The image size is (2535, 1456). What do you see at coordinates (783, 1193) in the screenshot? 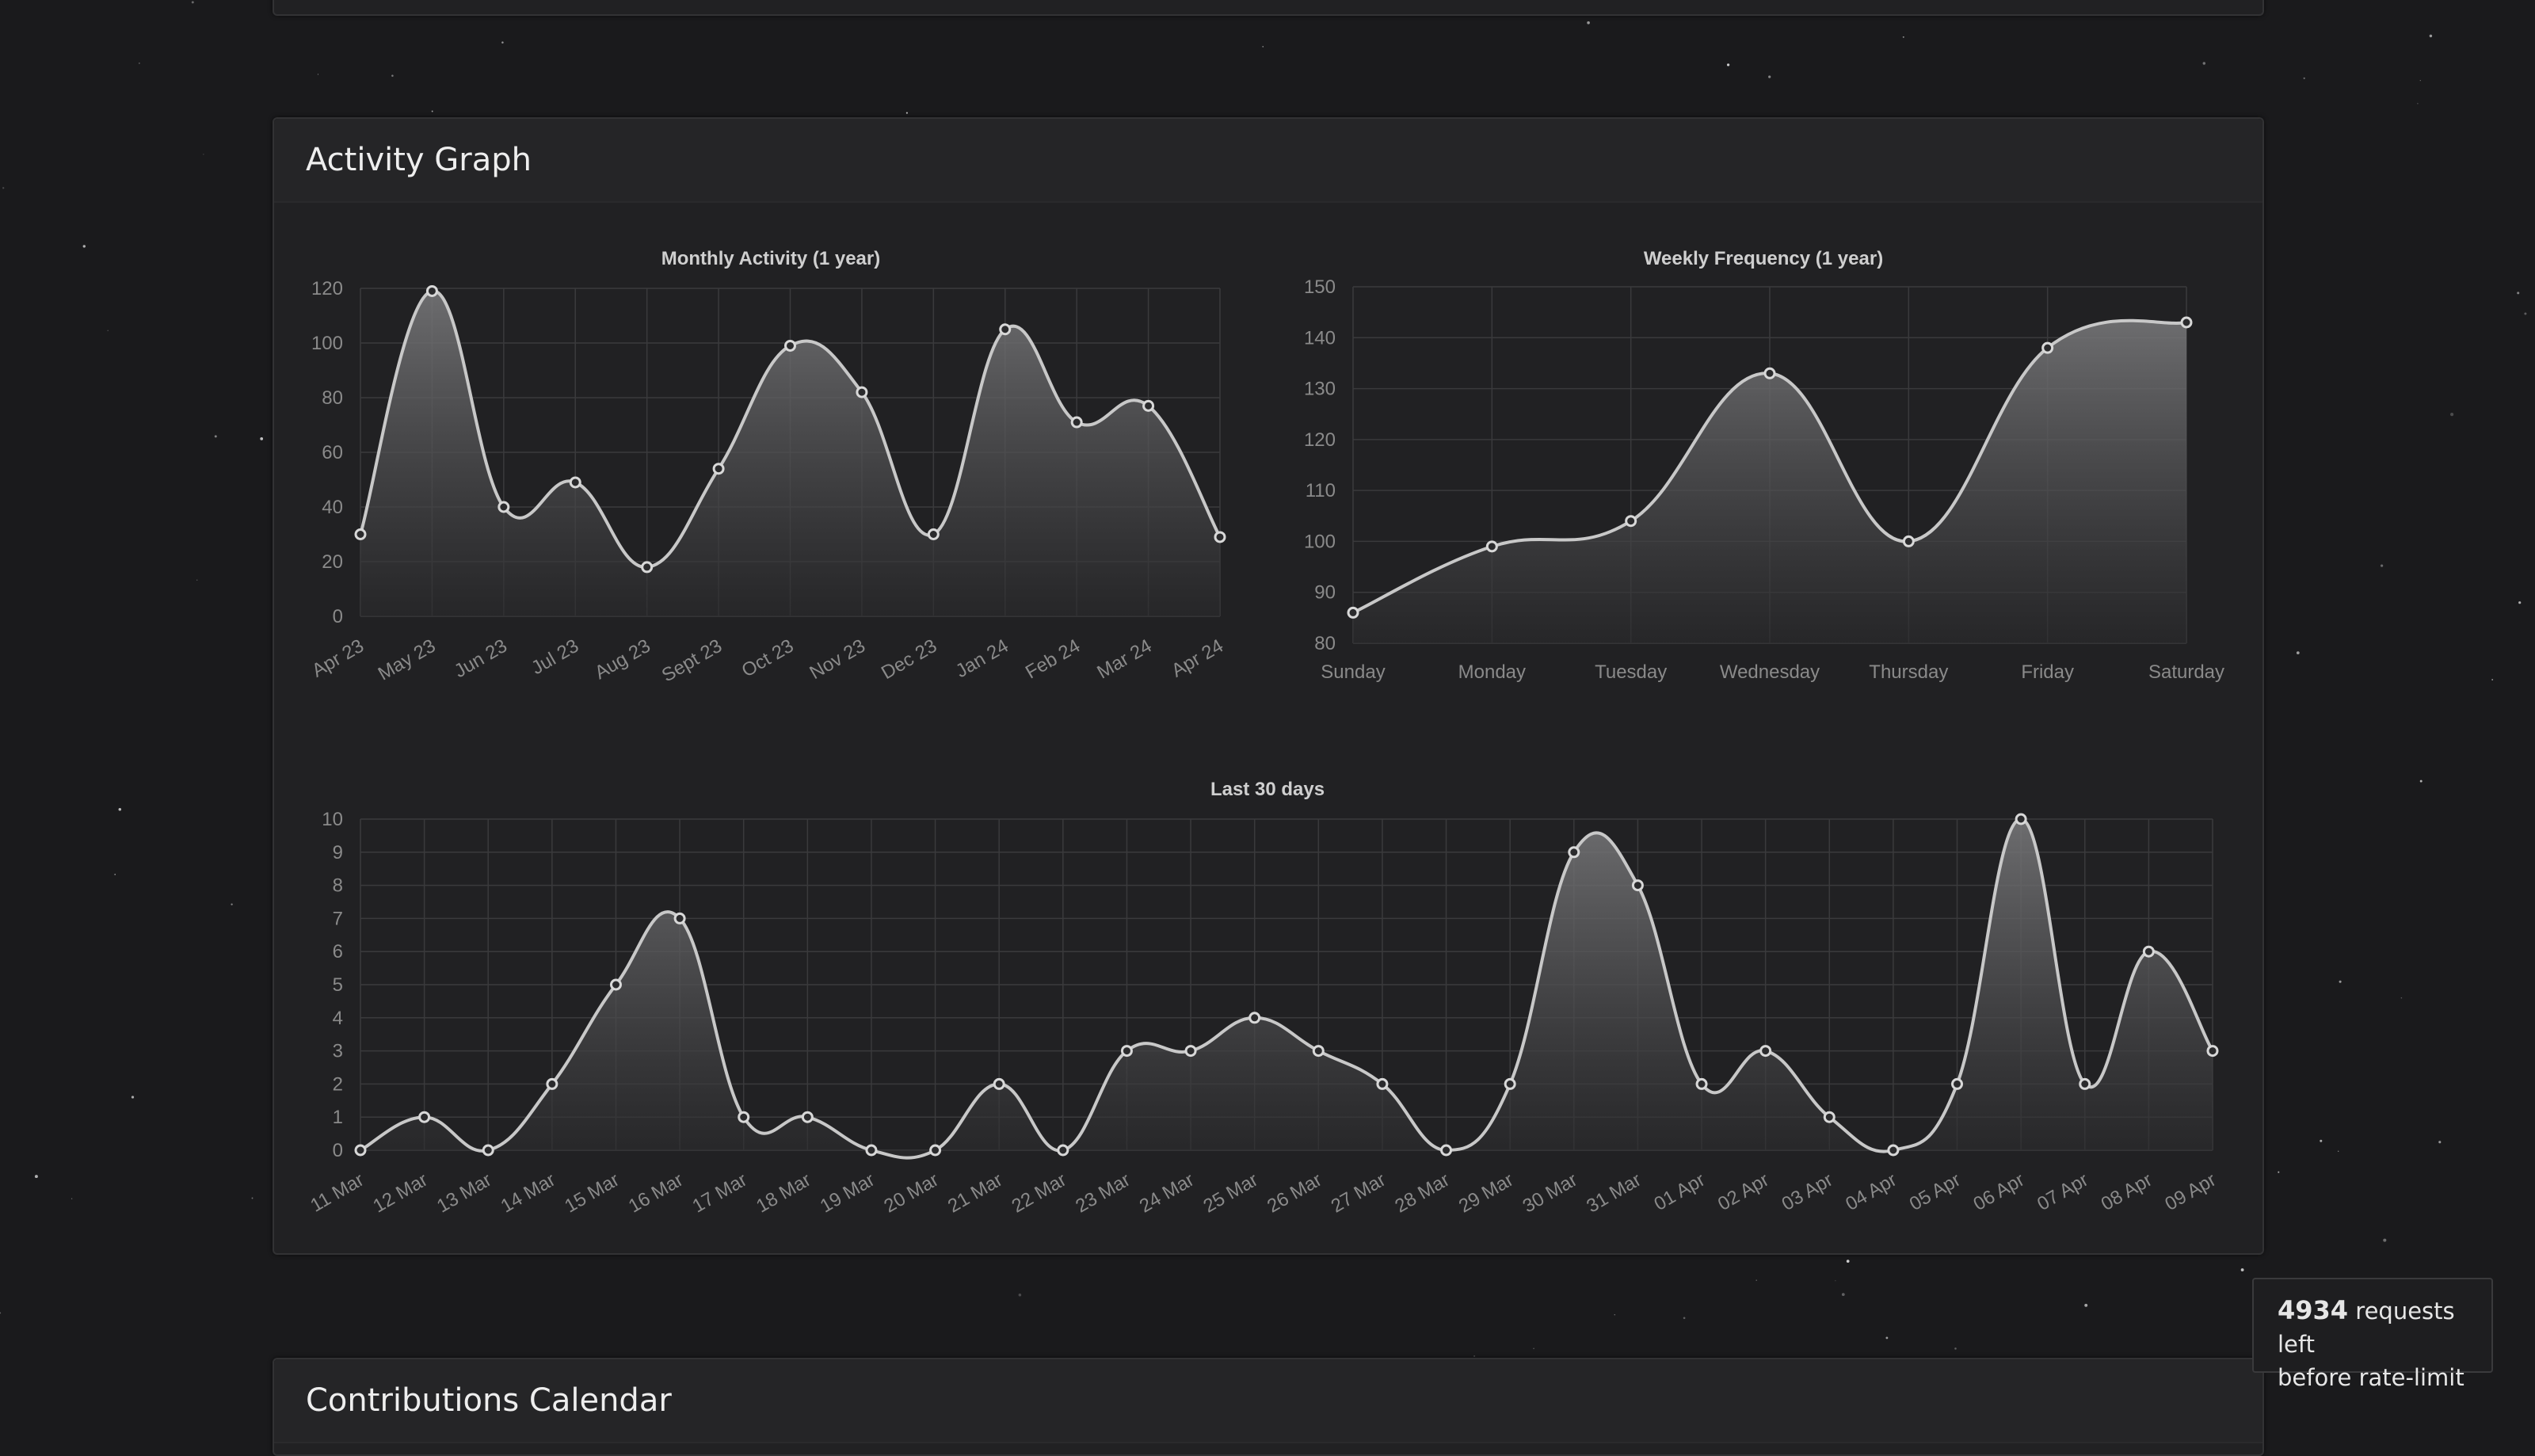
I see `x-tick-label: 18 Mar` at bounding box center [783, 1193].